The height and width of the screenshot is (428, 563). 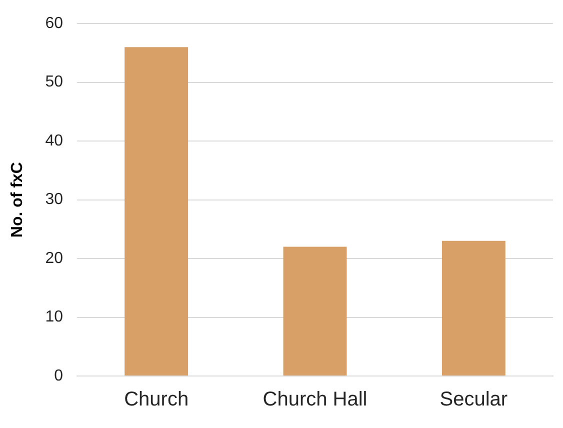 I want to click on y-tick-label: 50, so click(x=54, y=82).